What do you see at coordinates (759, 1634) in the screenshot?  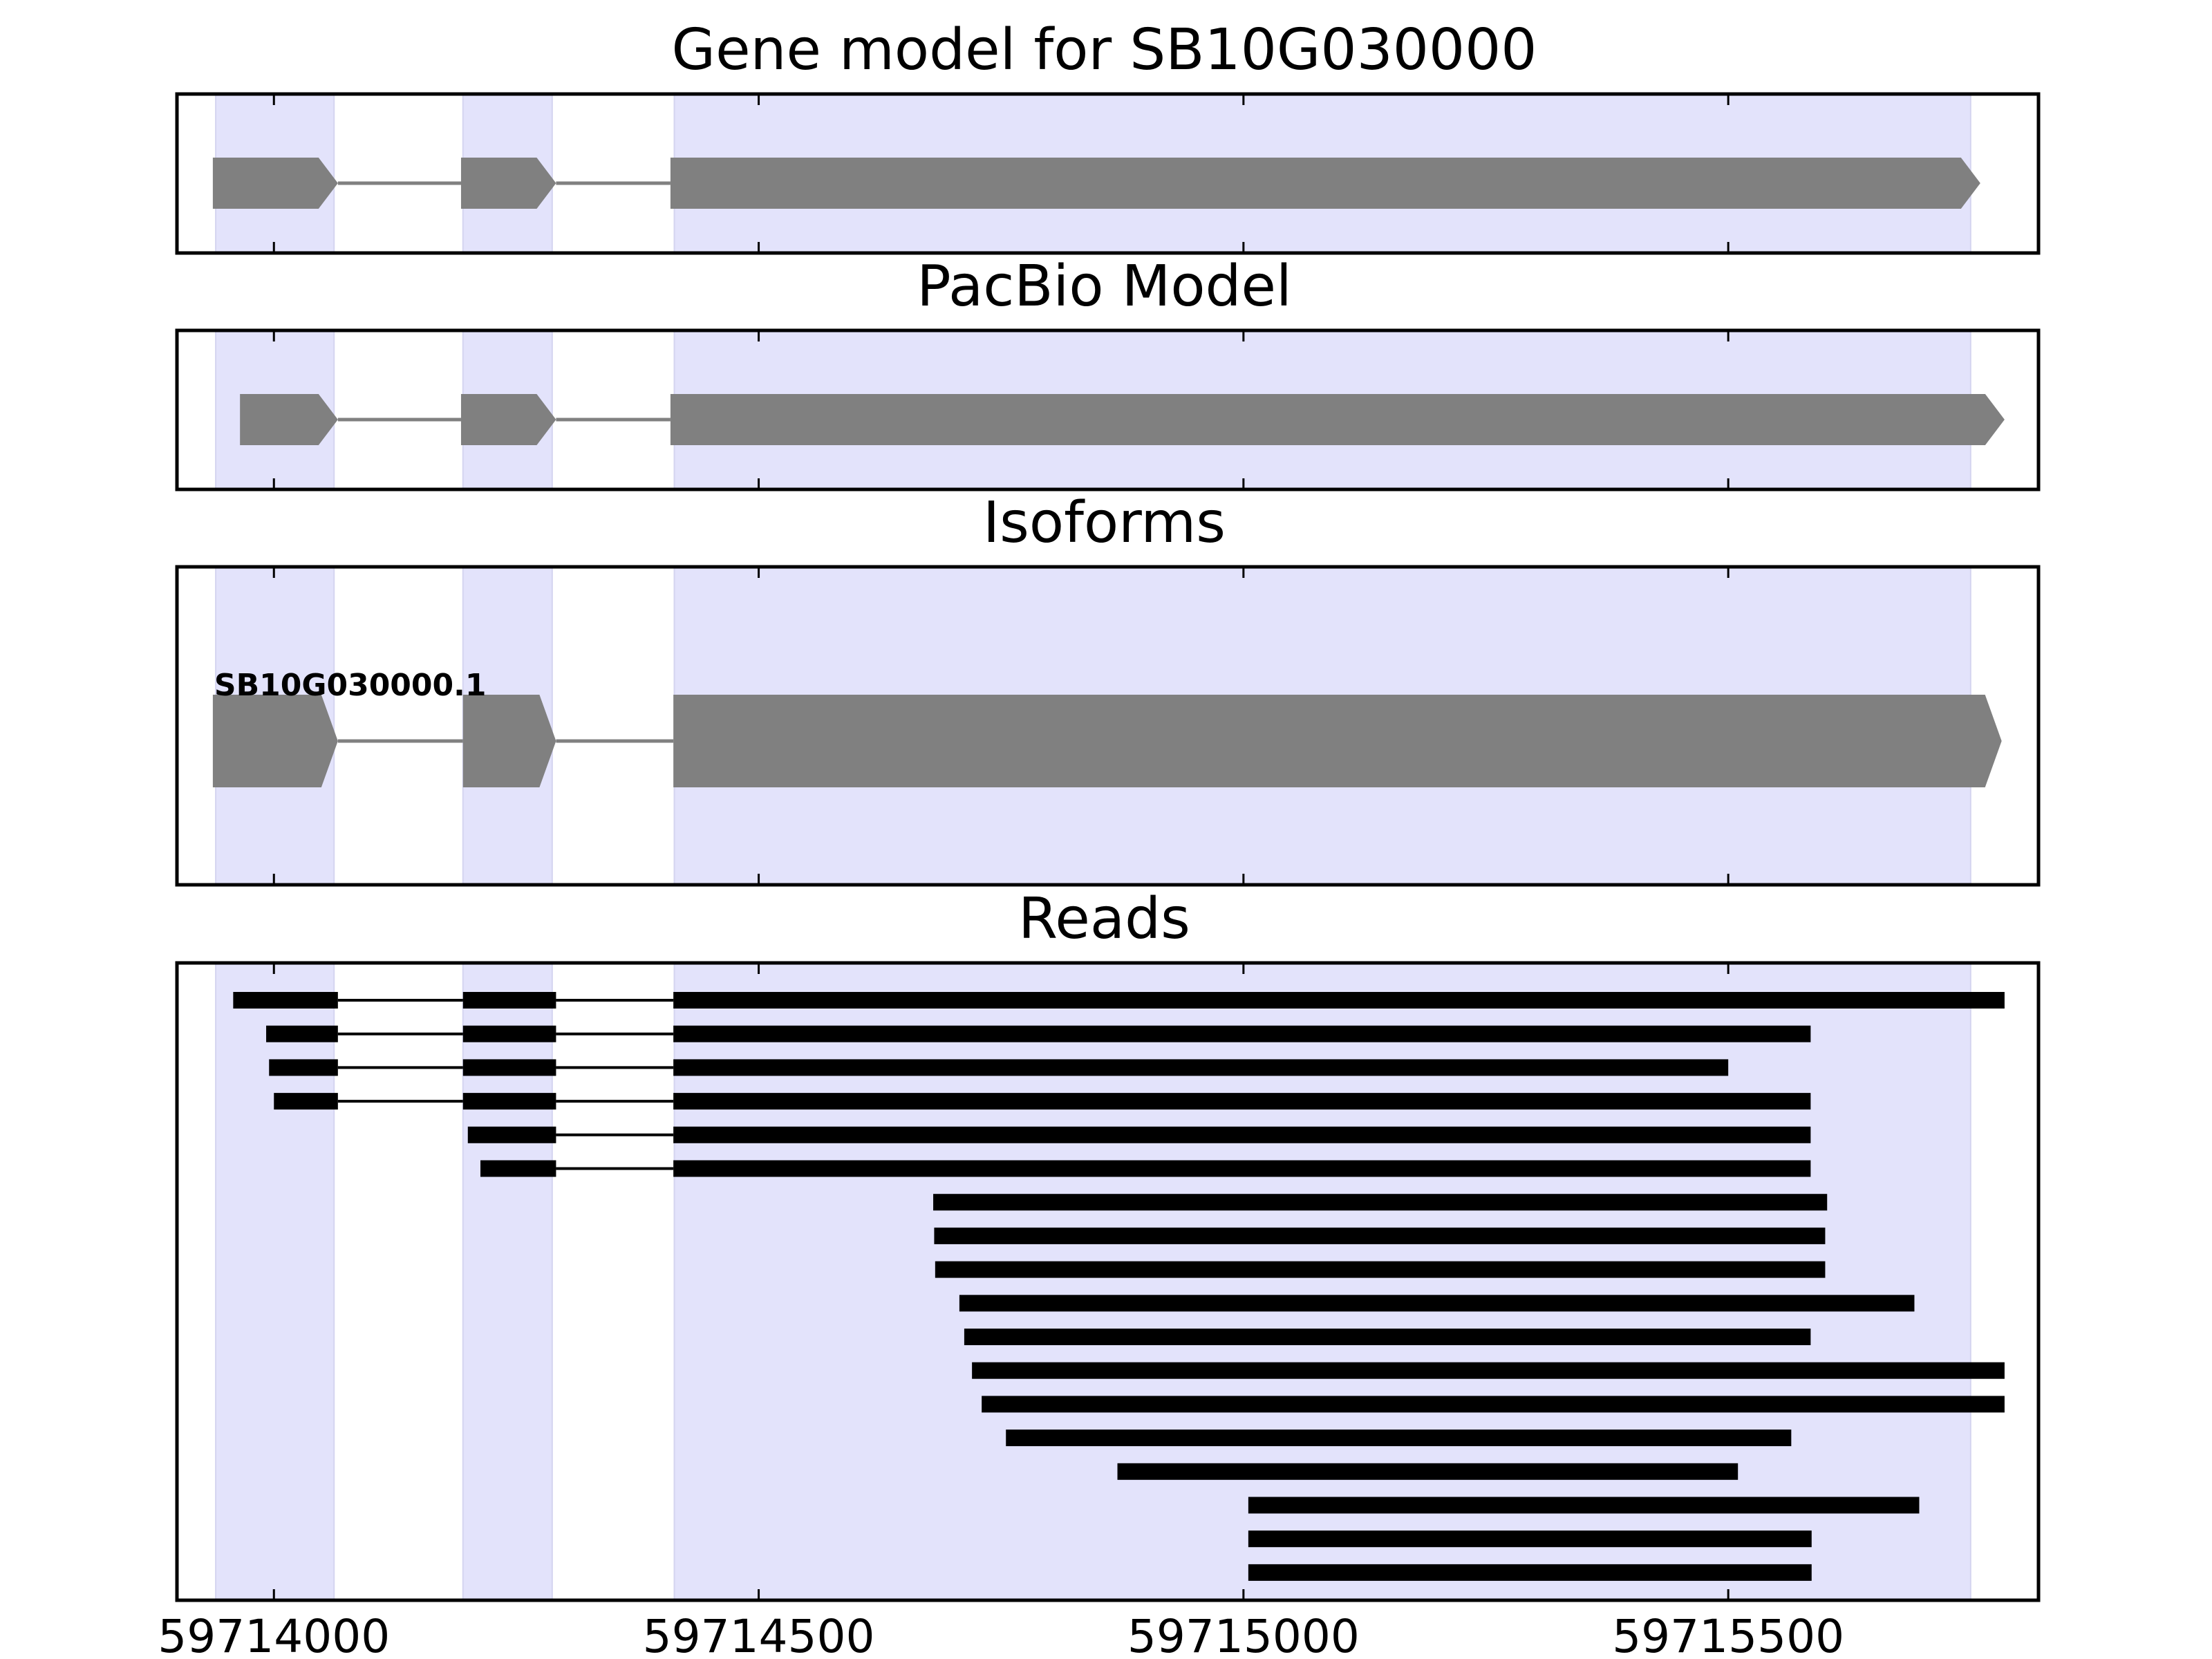 I see `x-tick-label: 59714500` at bounding box center [759, 1634].